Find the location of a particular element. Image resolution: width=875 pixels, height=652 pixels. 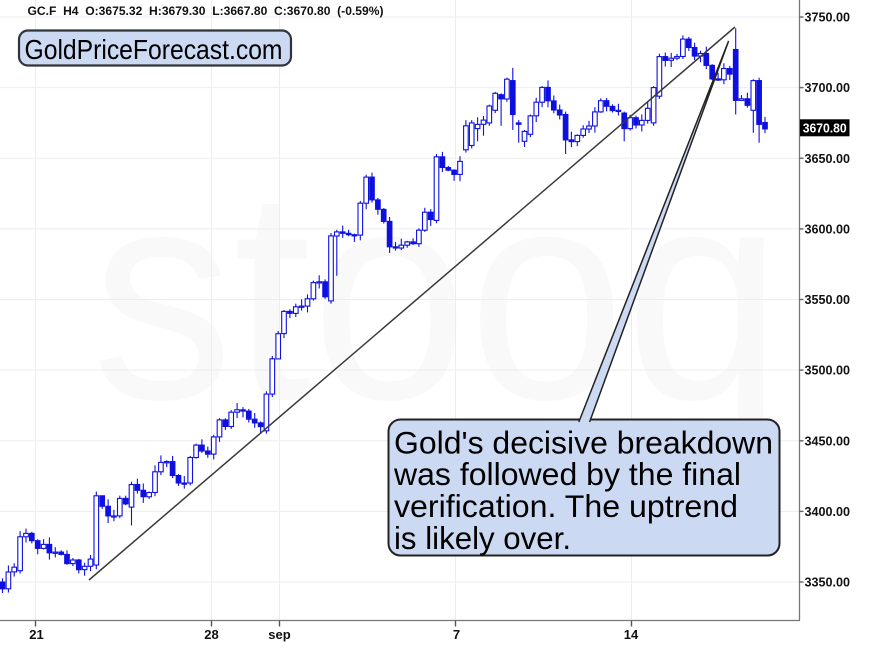

svg-text: 28 is located at coordinates (211, 634).